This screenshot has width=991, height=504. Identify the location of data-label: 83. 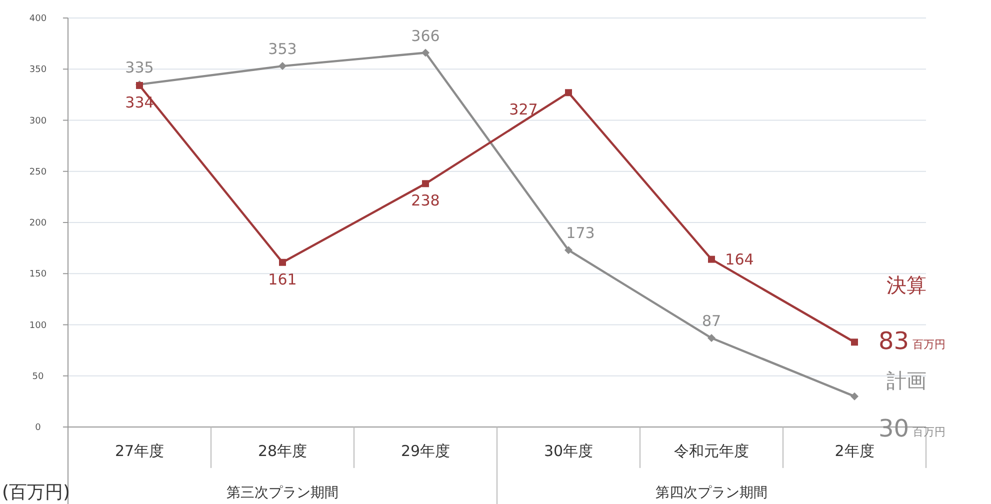
(894, 341).